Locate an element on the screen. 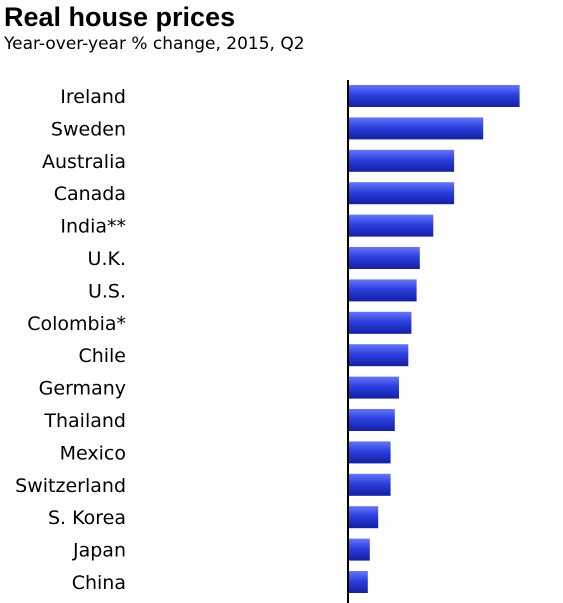 Image resolution: width=563 pixels, height=603 pixels. category-label-11: Mexico is located at coordinates (93, 453).